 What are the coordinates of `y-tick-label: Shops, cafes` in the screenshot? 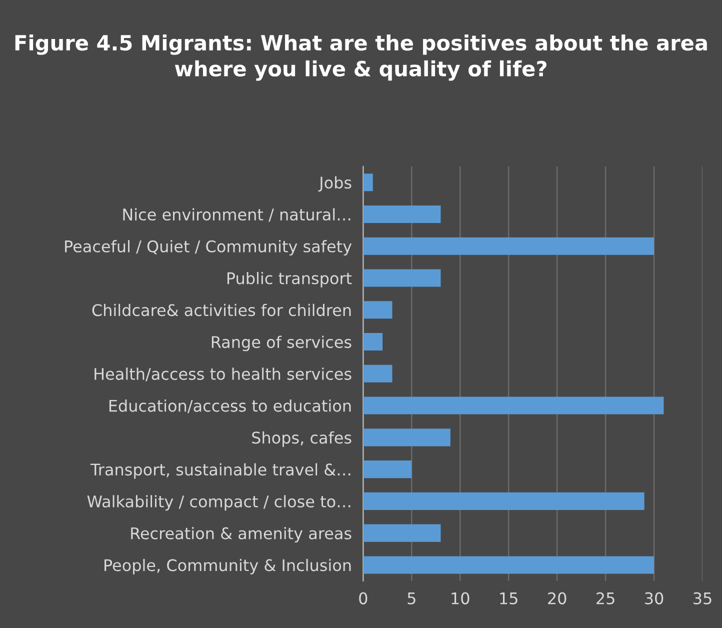 It's located at (302, 439).